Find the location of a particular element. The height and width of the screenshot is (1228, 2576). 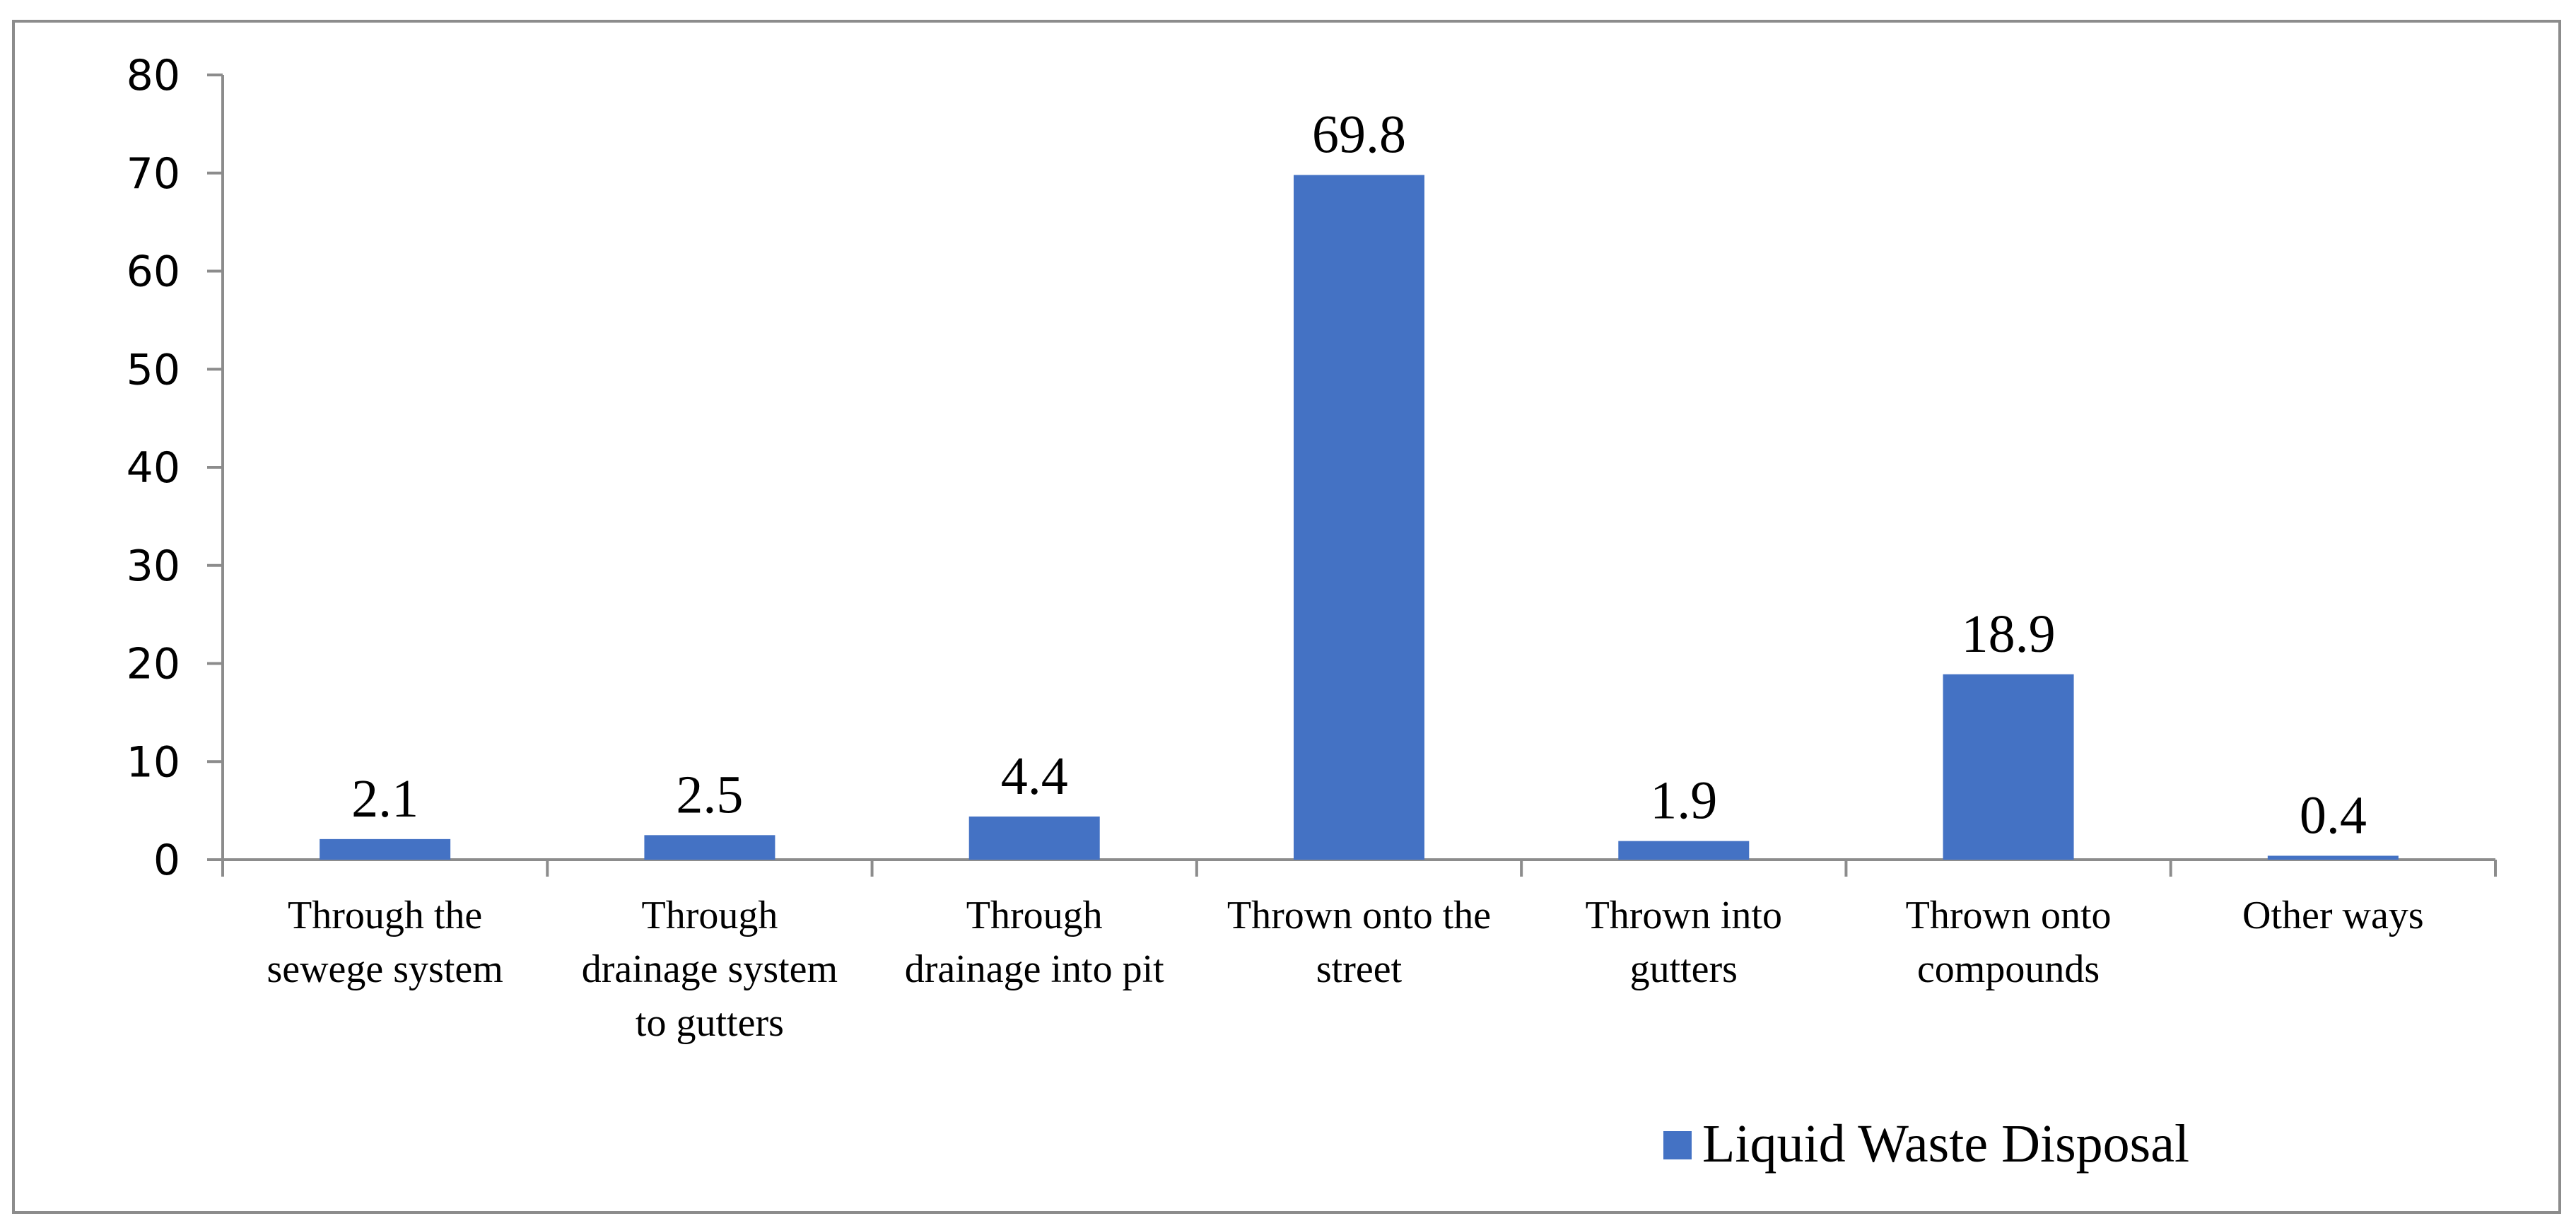

data-label: 2.5 is located at coordinates (710, 794).